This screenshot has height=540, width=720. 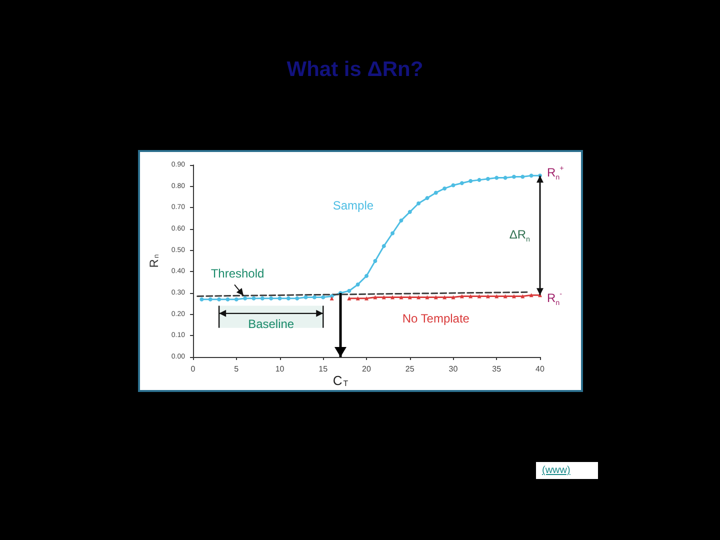 What do you see at coordinates (410, 369) in the screenshot?
I see `x-tick-label: 25` at bounding box center [410, 369].